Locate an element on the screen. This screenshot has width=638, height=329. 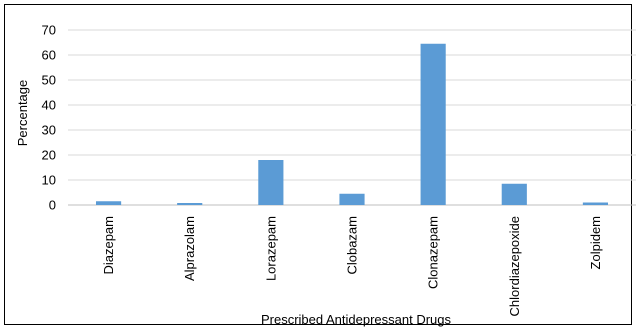
y-tick-label: 10 is located at coordinates (49, 180).